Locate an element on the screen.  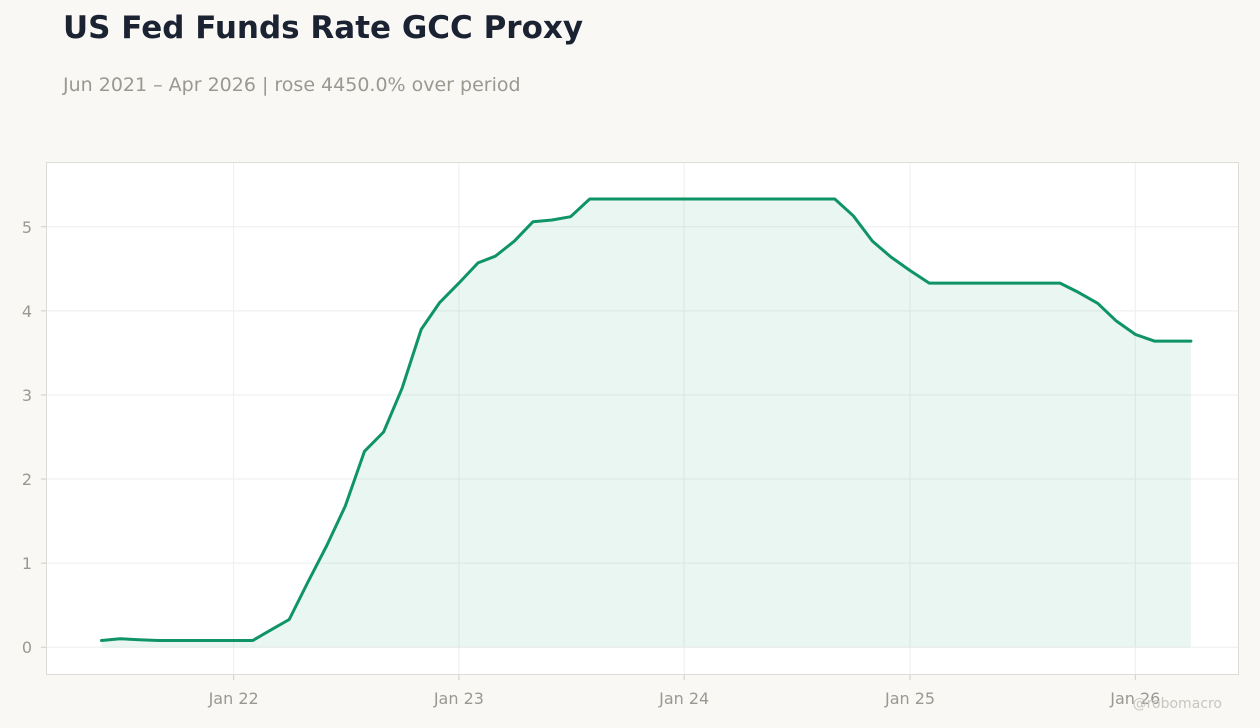
y-tick-label: 3 is located at coordinates (27, 395).